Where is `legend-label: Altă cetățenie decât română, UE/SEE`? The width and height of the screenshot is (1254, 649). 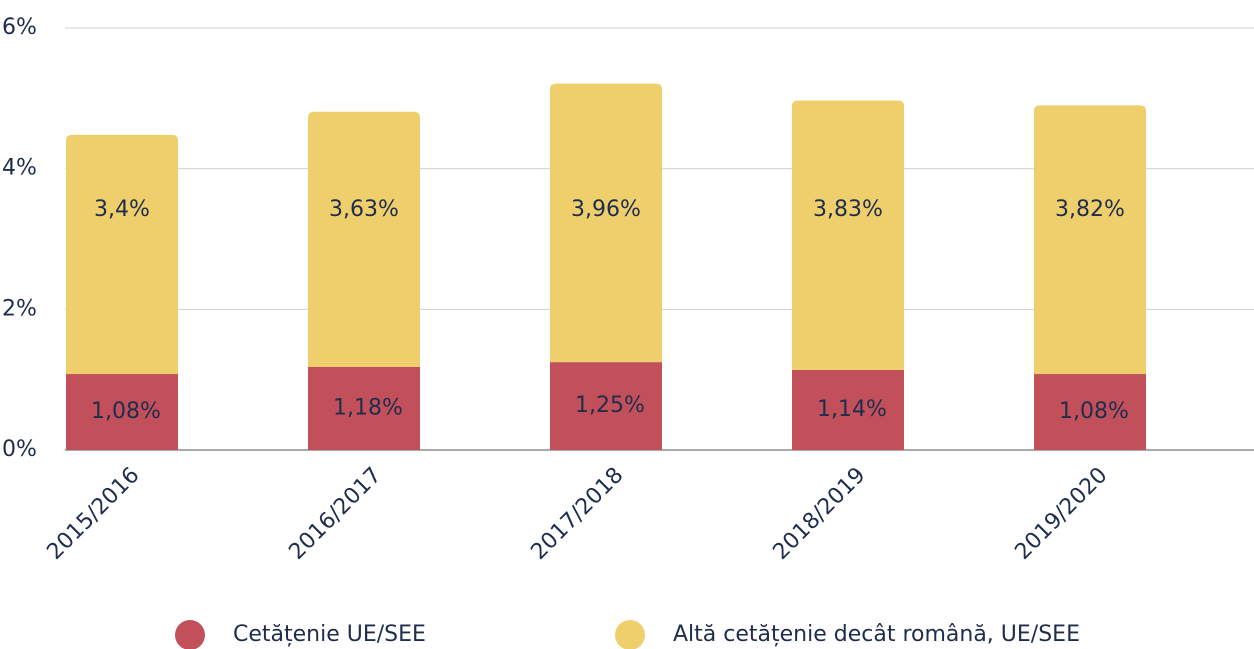
legend-label: Altă cetățenie decât română, UE/SEE is located at coordinates (876, 634).